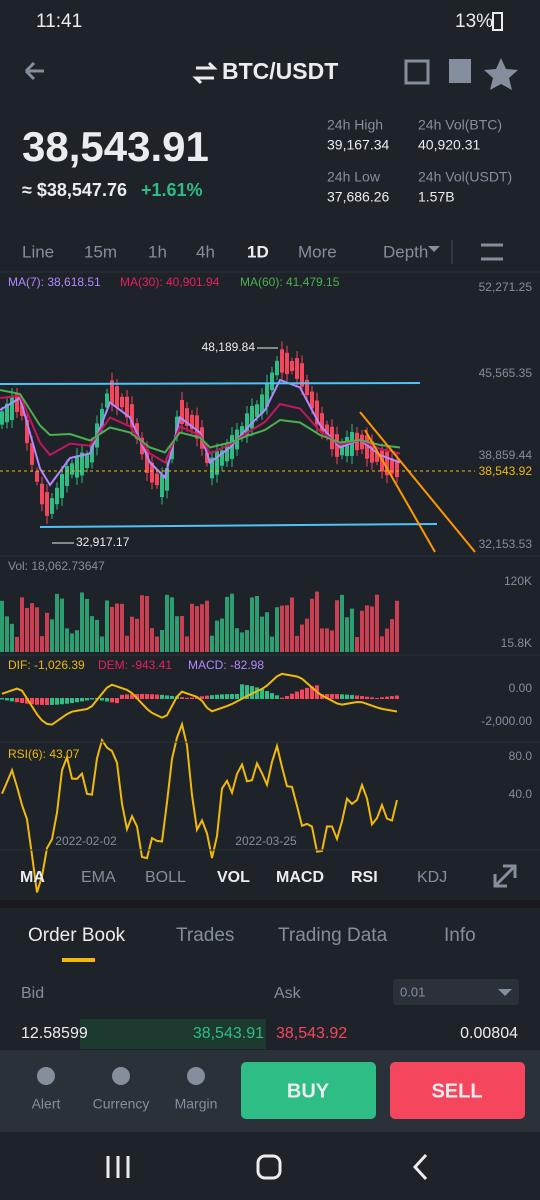 This screenshot has width=540, height=1200. What do you see at coordinates (233, 877) in the screenshot?
I see `indicator-tab: VOL` at bounding box center [233, 877].